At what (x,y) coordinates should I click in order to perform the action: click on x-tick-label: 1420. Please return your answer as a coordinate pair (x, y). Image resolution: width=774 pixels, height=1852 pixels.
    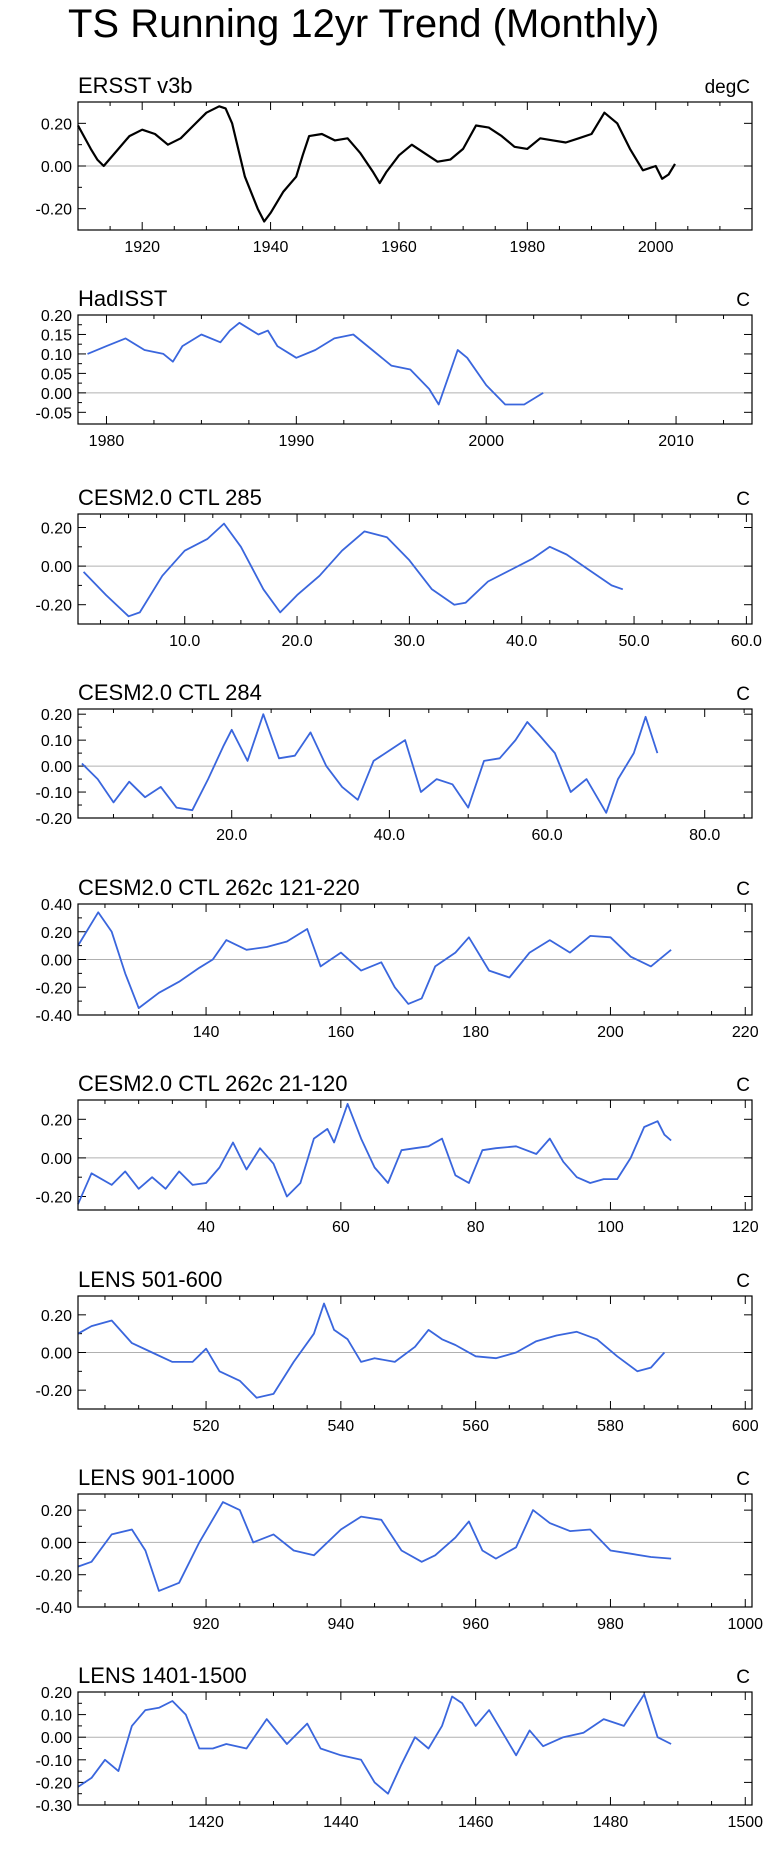
    Looking at the image, I should click on (206, 1822).